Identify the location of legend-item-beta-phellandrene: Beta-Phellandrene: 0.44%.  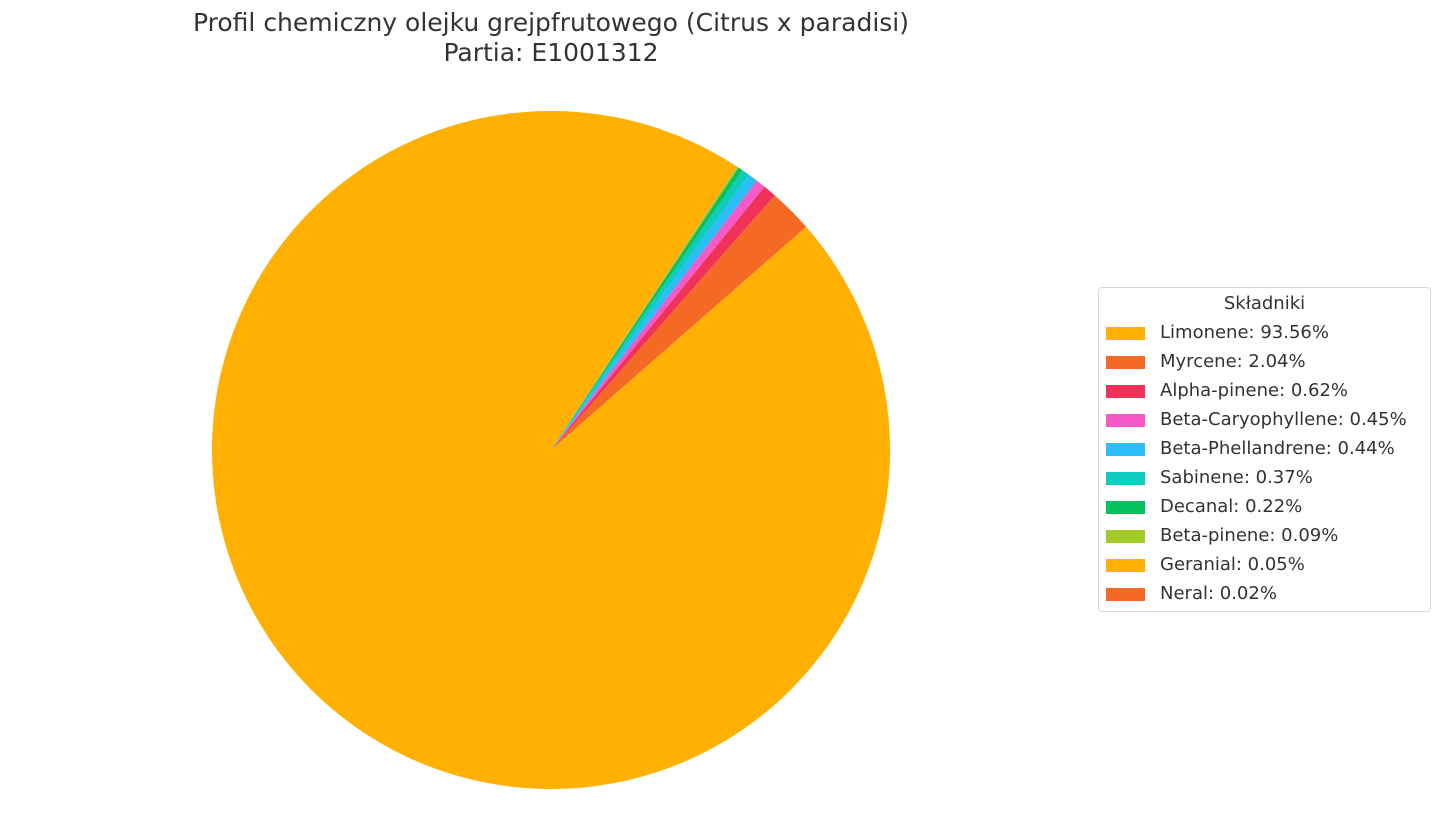
(1250, 449).